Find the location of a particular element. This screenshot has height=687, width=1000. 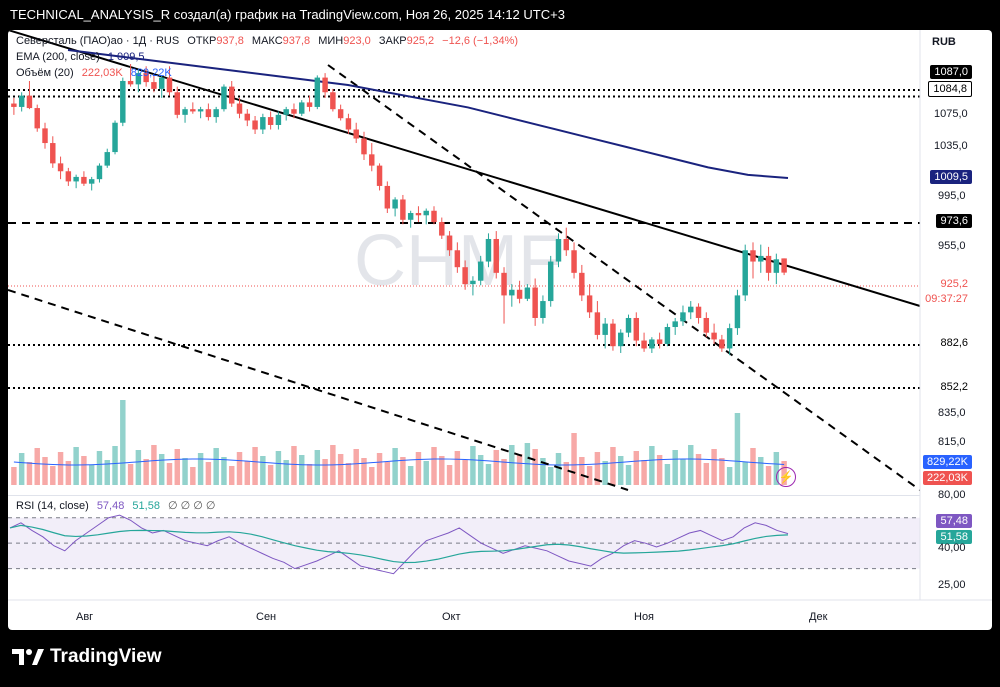

price-box-ema: 1009,5 is located at coordinates (951, 177).